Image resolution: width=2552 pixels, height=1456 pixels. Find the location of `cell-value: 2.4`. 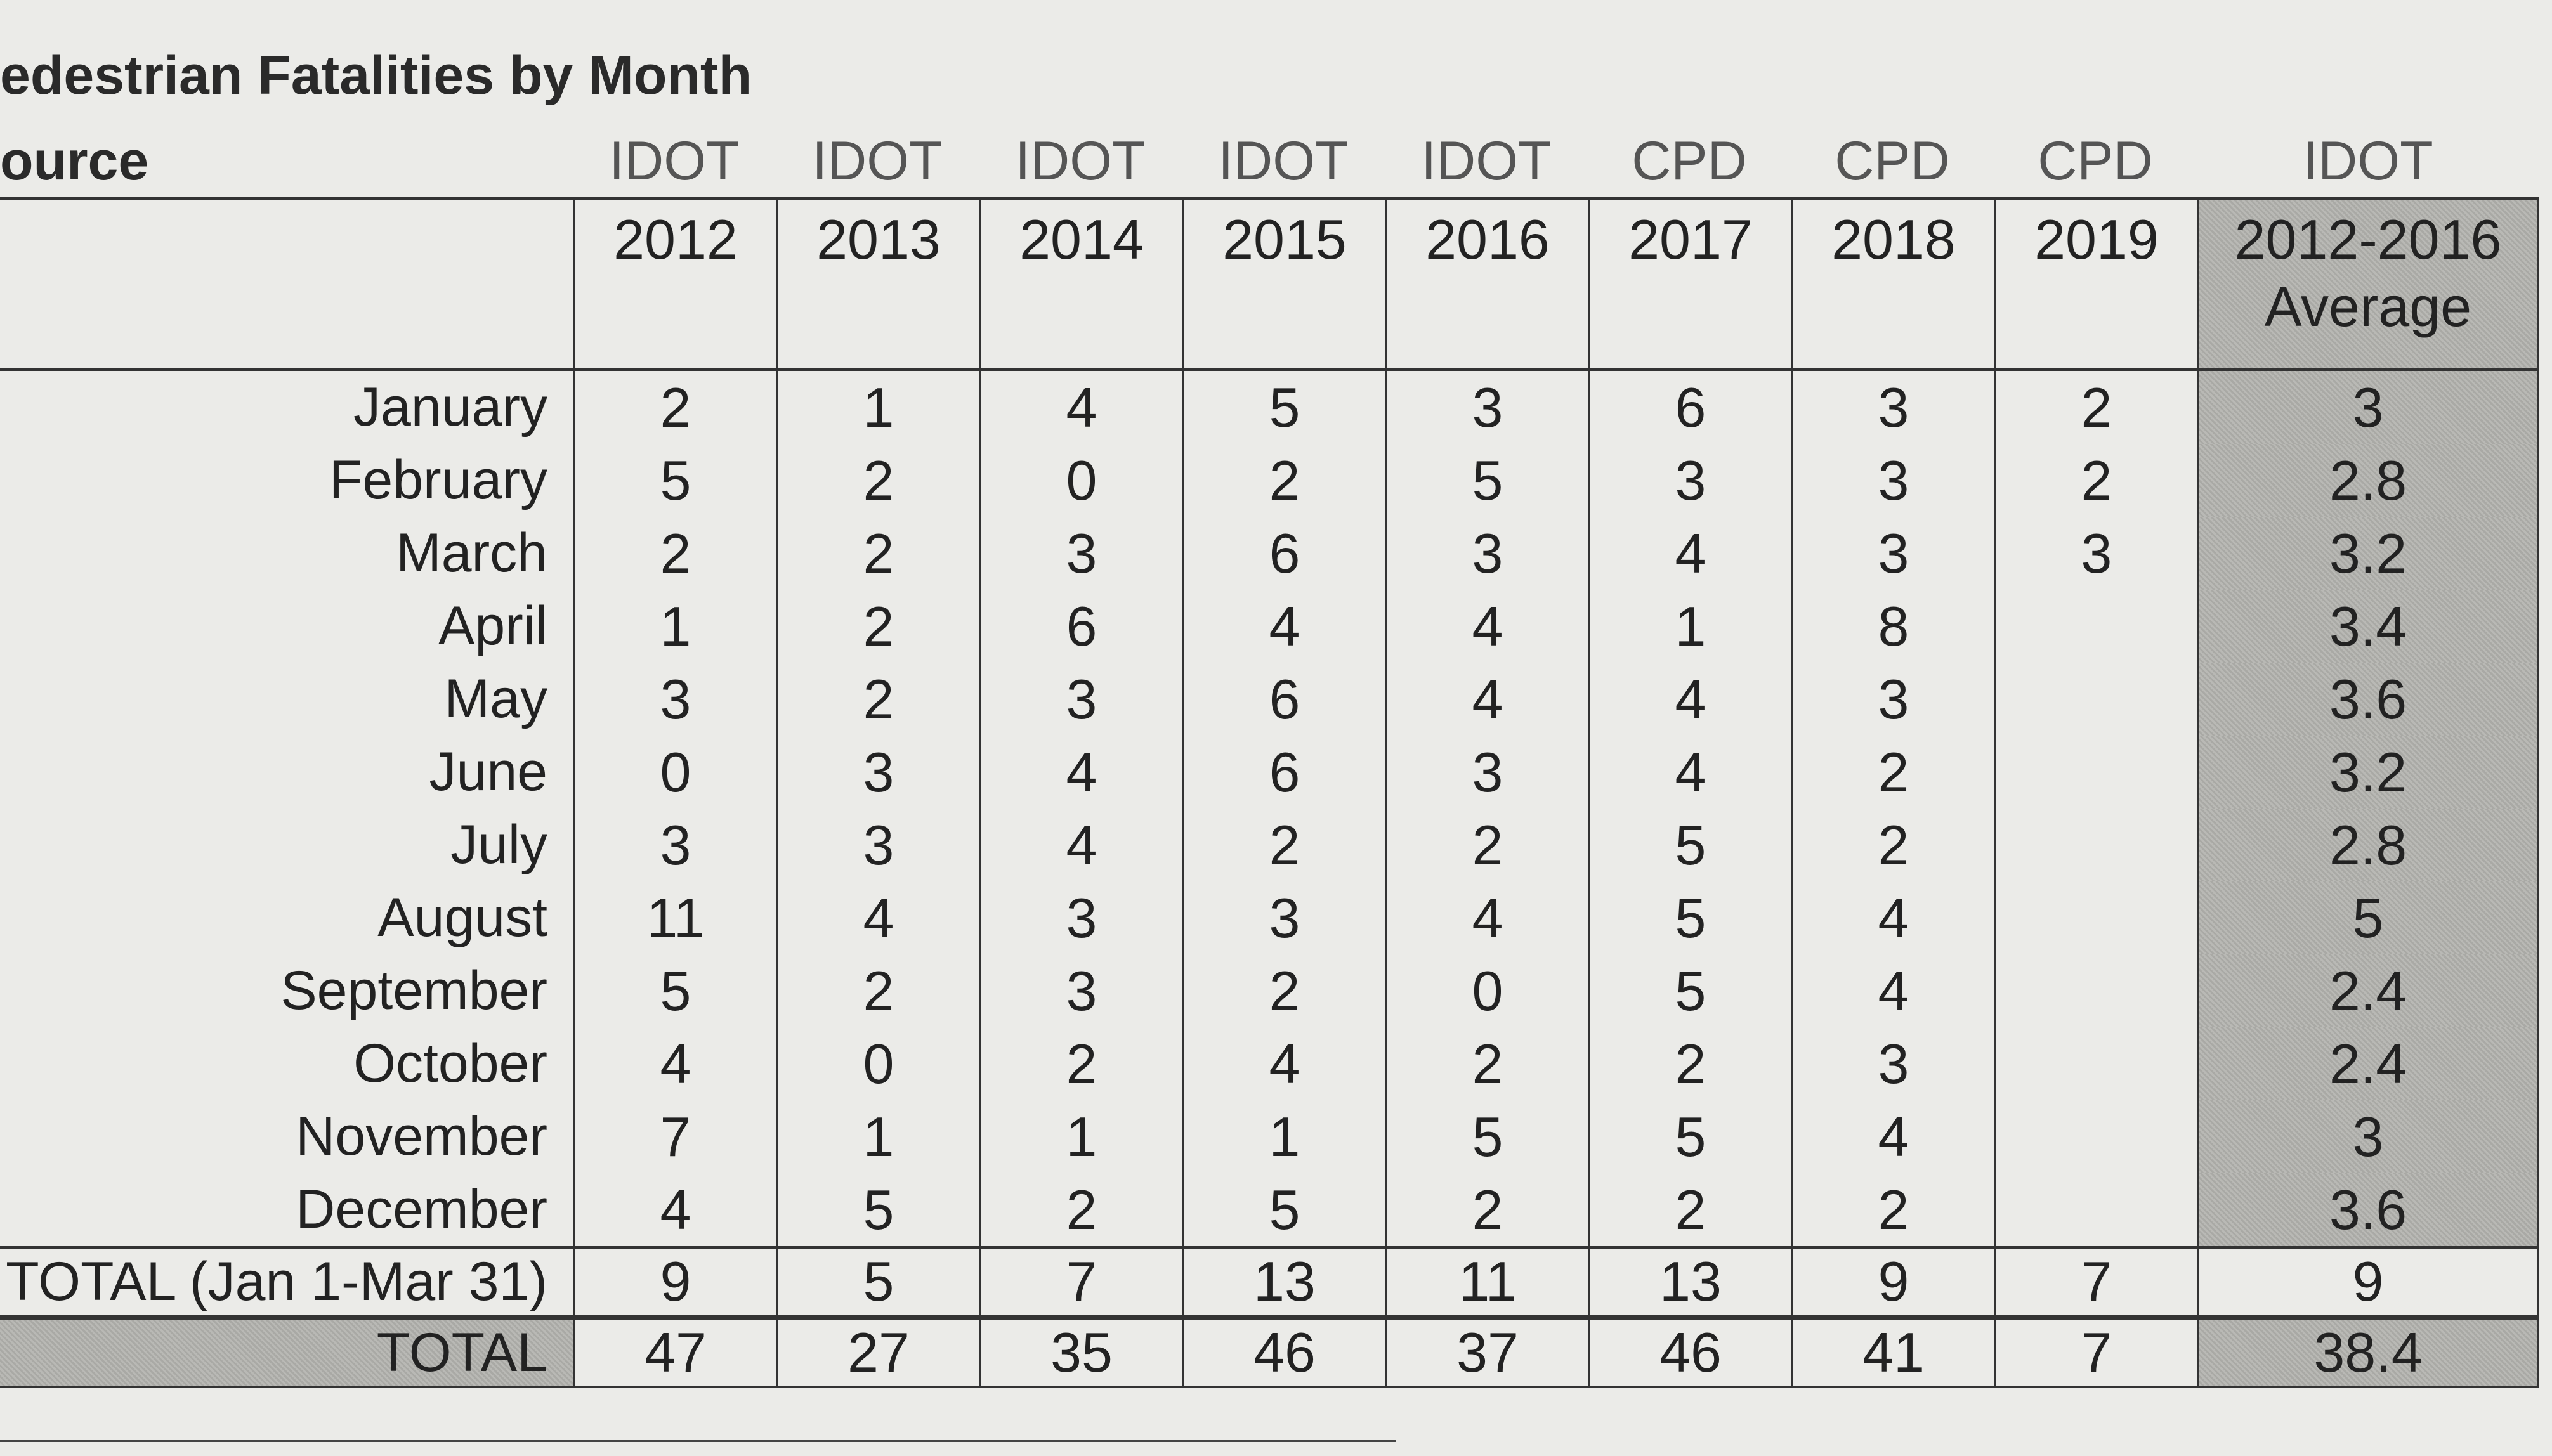

cell-value: 2.4 is located at coordinates (2368, 990).